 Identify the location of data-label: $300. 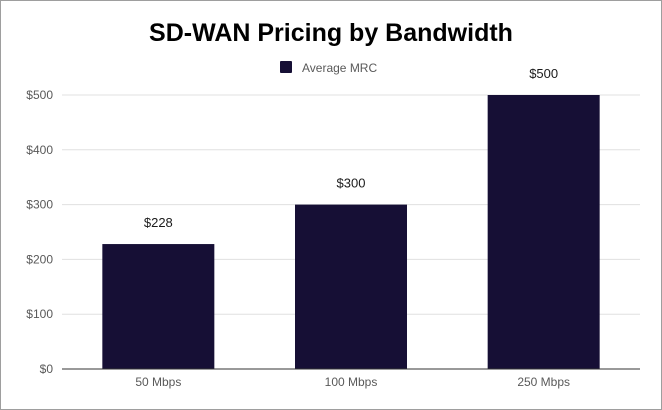
(351, 183).